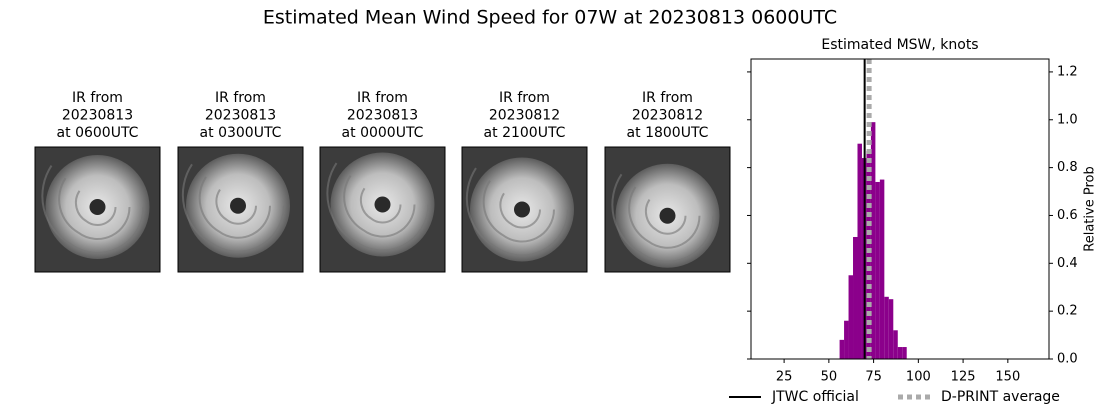 Image resolution: width=1100 pixels, height=409 pixels. I want to click on x-tick-label: 75, so click(873, 377).